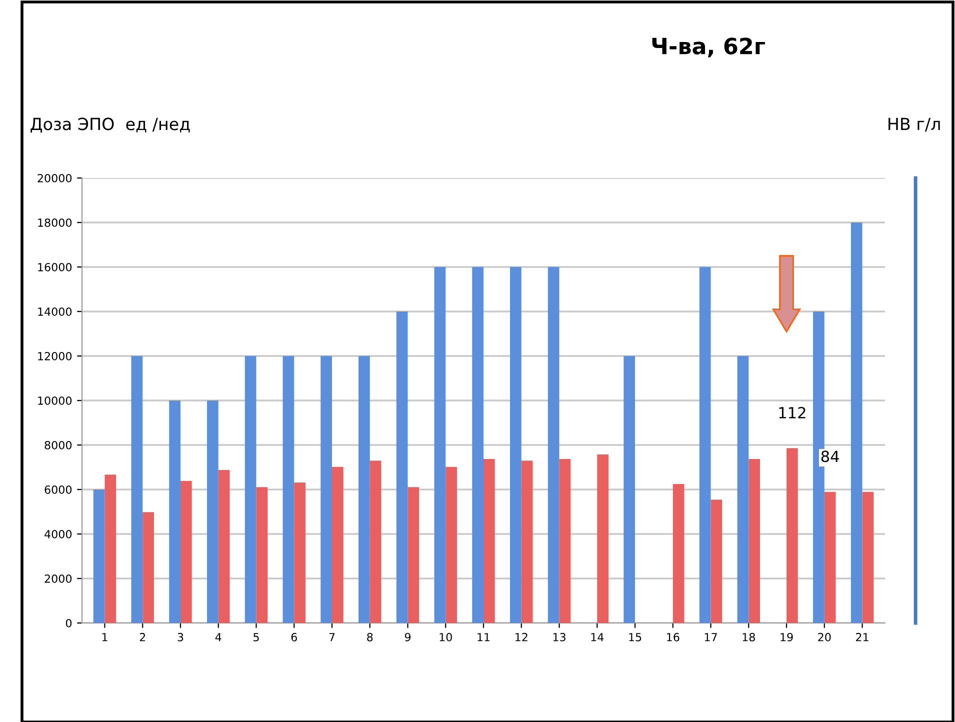 The image size is (955, 722). What do you see at coordinates (830, 456) in the screenshot?
I see `data-label: 84` at bounding box center [830, 456].